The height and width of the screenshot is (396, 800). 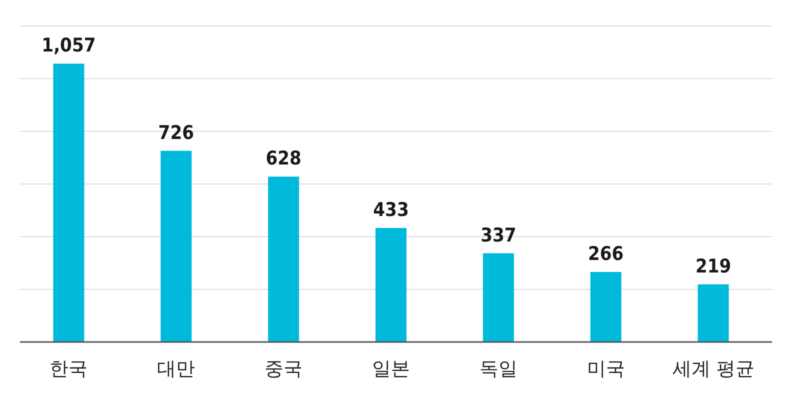 I want to click on data-label: 726, so click(x=176, y=133).